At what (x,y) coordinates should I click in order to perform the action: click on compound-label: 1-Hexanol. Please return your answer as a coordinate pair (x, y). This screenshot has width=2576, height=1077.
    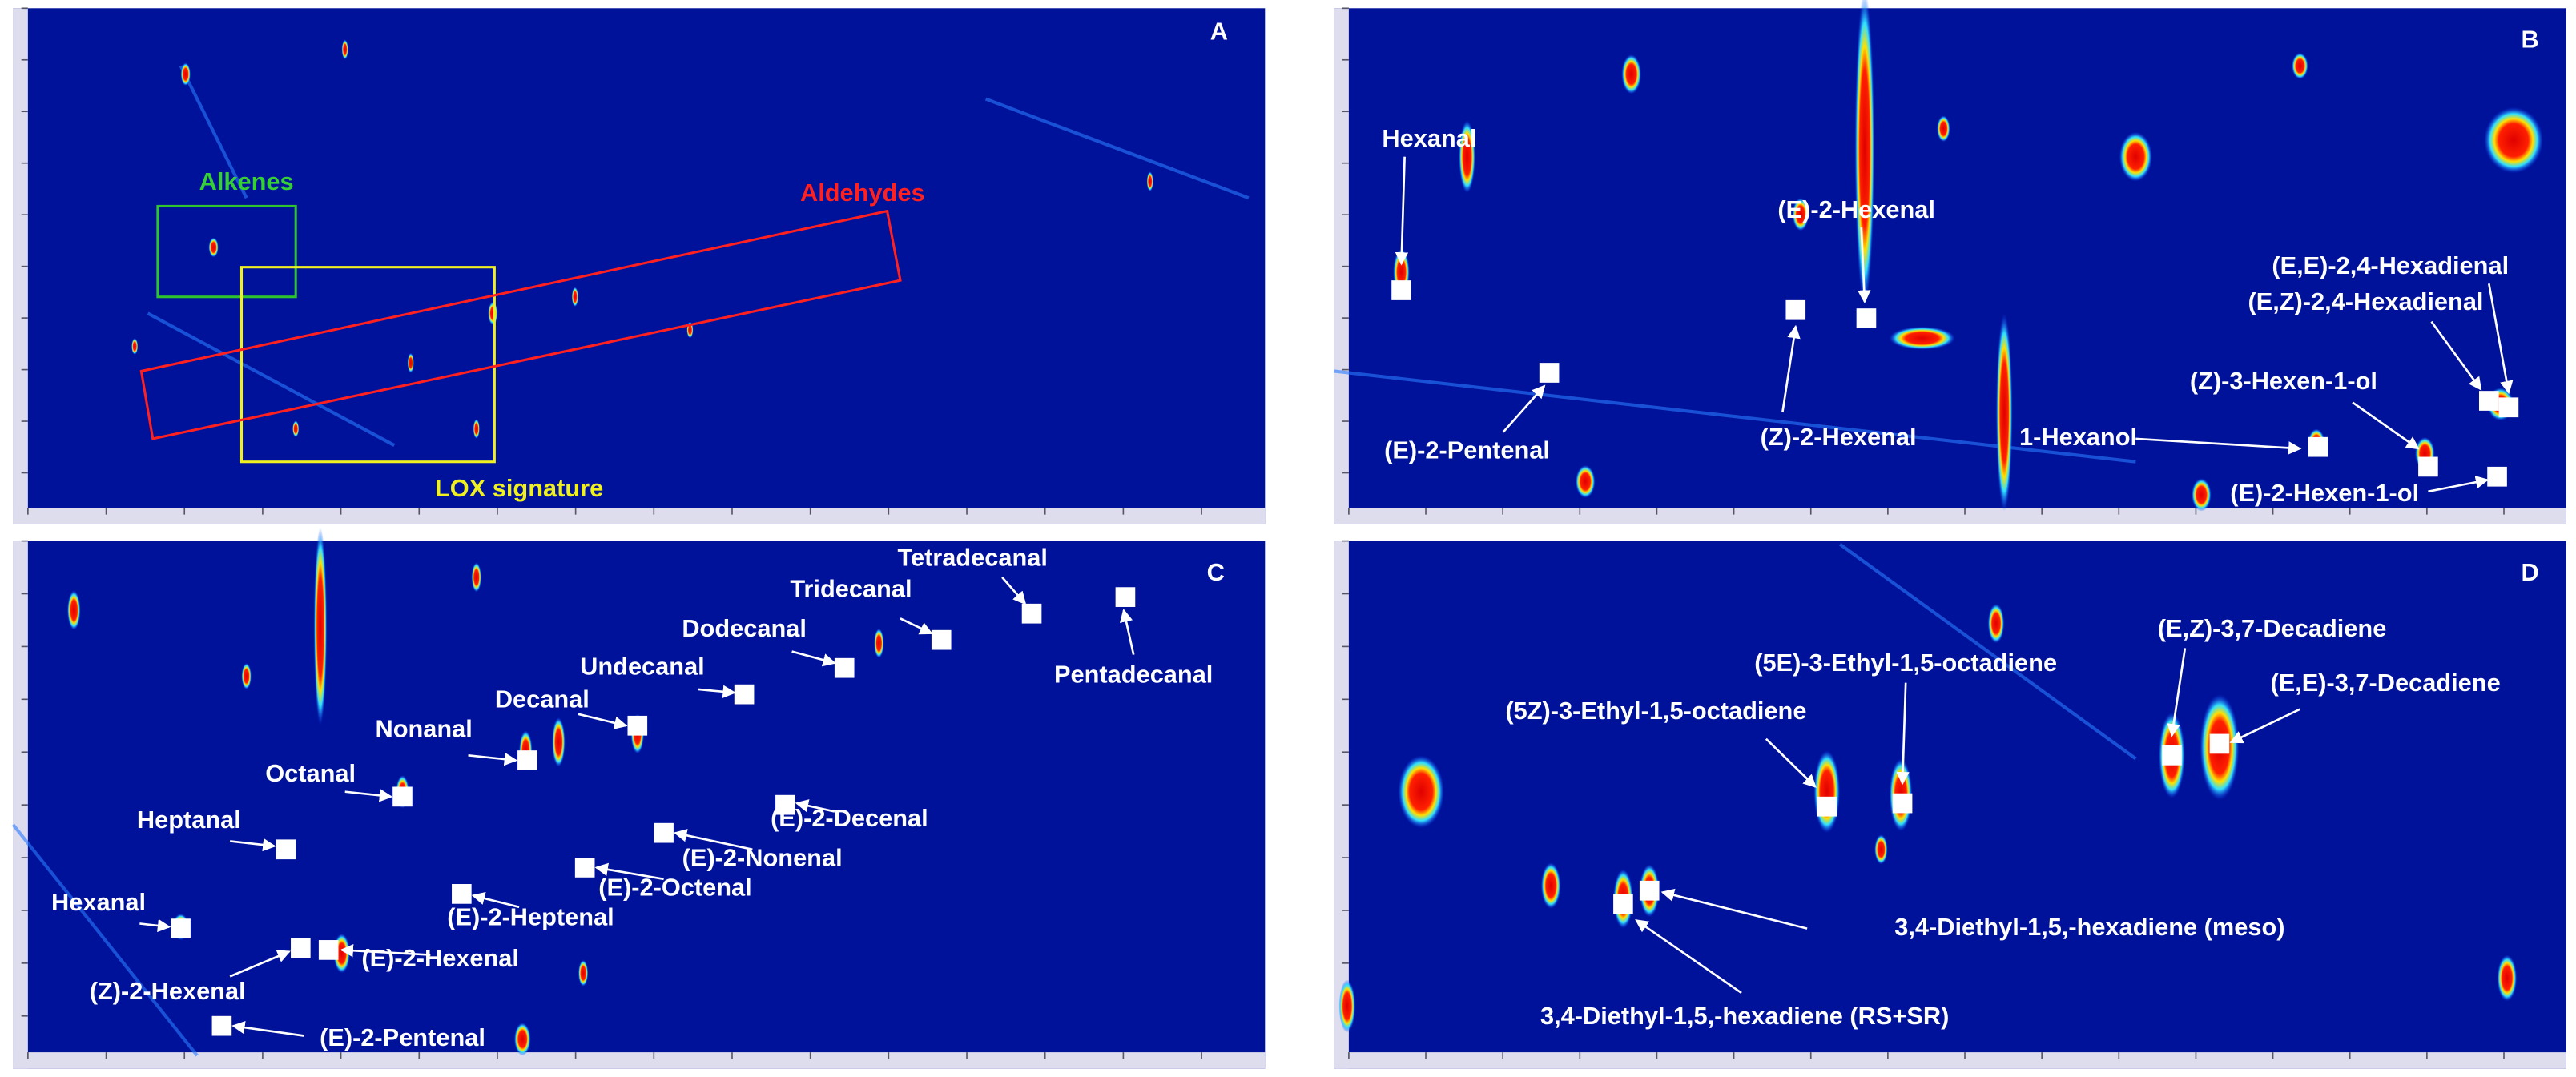
    Looking at the image, I should click on (2078, 437).